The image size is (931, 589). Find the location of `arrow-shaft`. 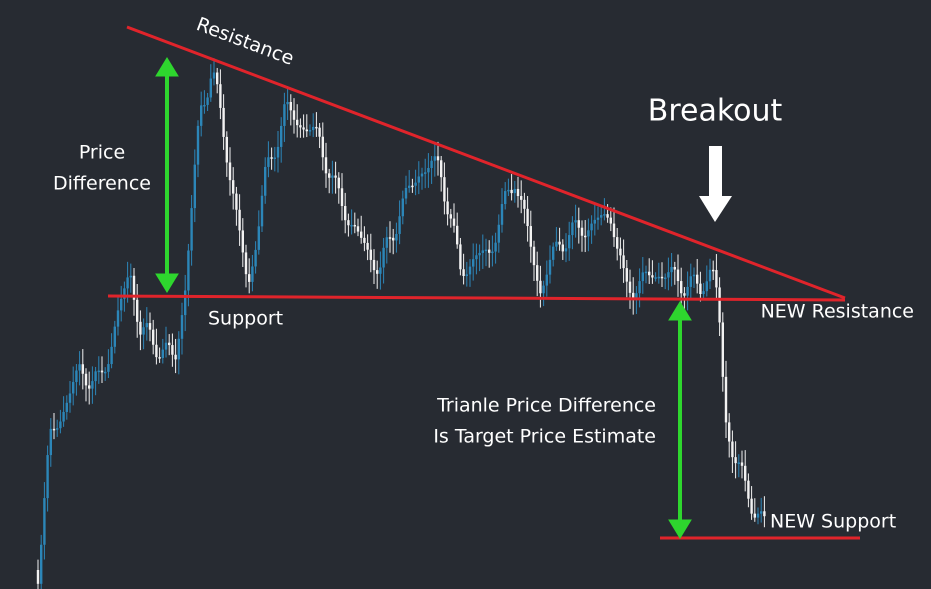

arrow-shaft is located at coordinates (715, 172).